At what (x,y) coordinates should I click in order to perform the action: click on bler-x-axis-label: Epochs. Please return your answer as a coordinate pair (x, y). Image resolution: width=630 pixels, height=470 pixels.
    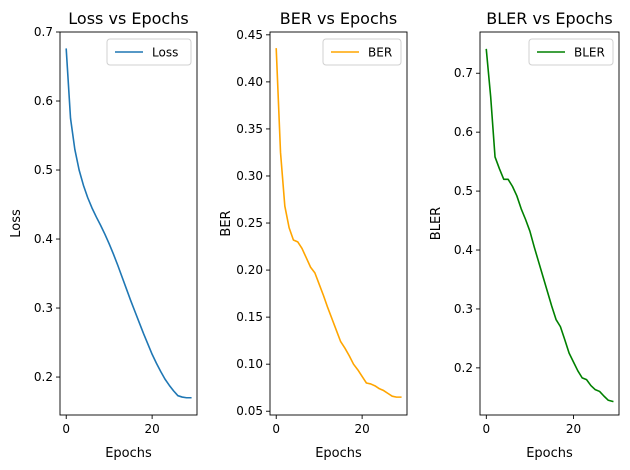
    Looking at the image, I should click on (549, 453).